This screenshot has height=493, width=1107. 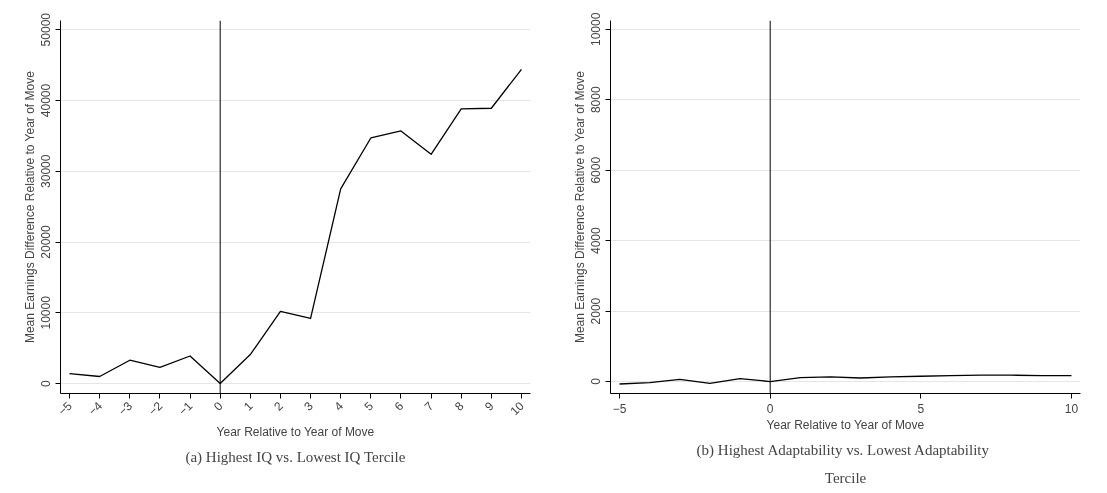 I want to click on y-tick-label: 20000, so click(x=46, y=242).